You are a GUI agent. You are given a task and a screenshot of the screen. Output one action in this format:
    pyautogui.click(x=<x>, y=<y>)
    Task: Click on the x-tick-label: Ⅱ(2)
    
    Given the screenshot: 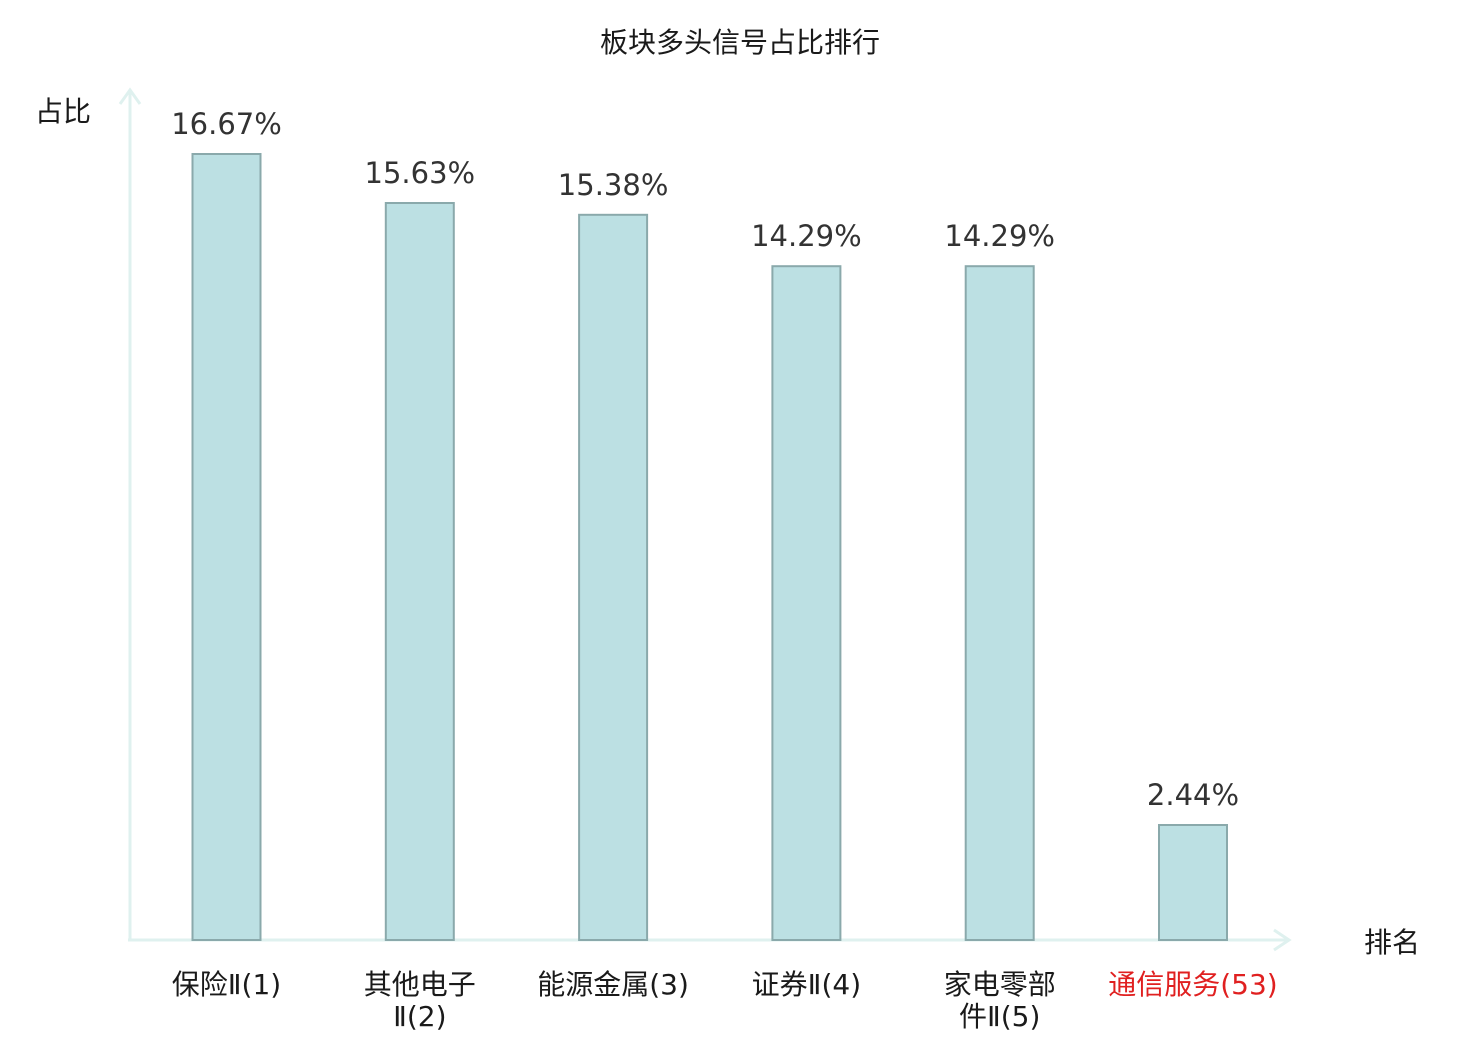 What is the action you would take?
    pyautogui.click(x=419, y=1016)
    